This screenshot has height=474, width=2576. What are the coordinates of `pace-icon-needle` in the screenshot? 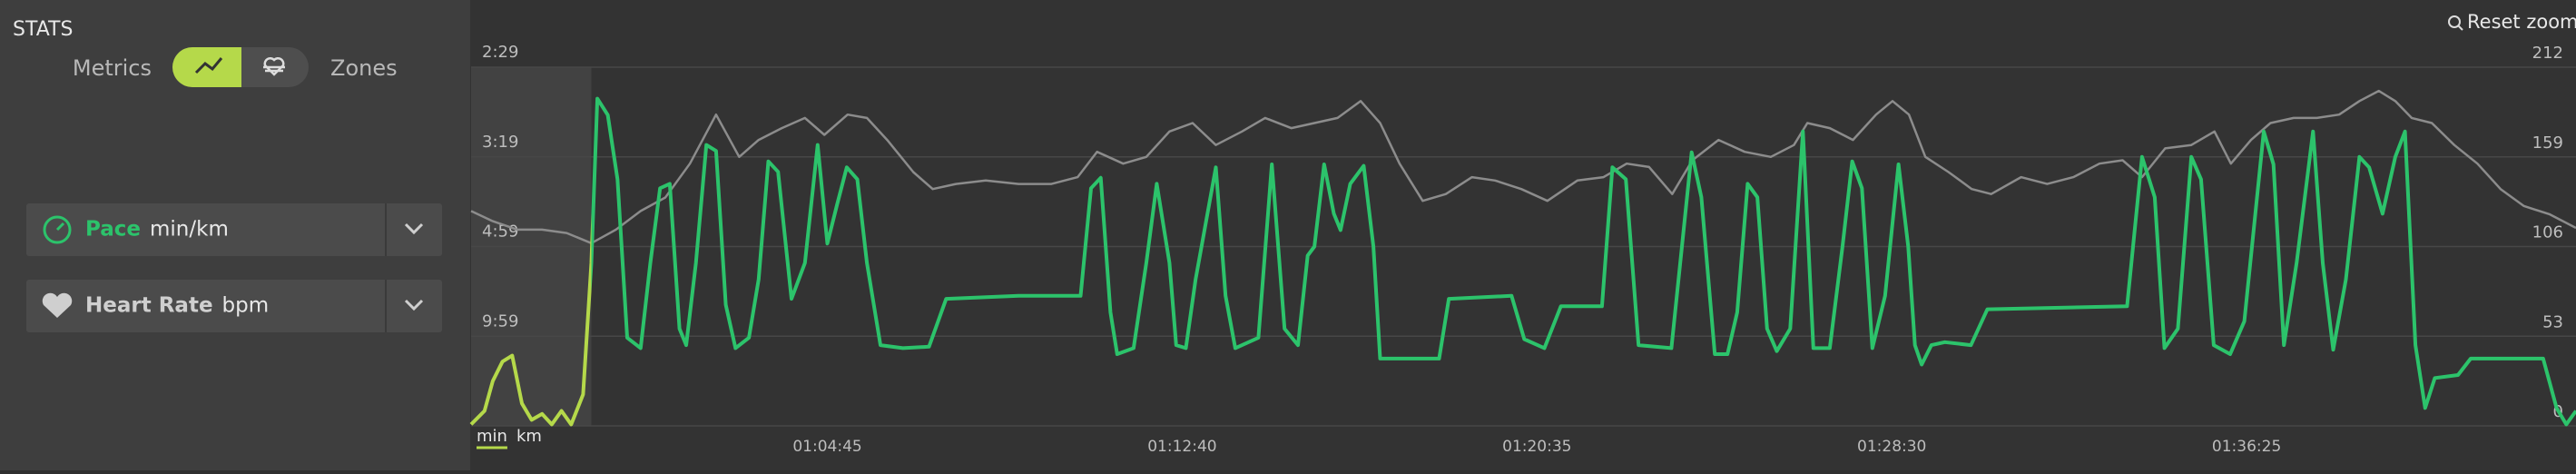 It's located at (60, 227).